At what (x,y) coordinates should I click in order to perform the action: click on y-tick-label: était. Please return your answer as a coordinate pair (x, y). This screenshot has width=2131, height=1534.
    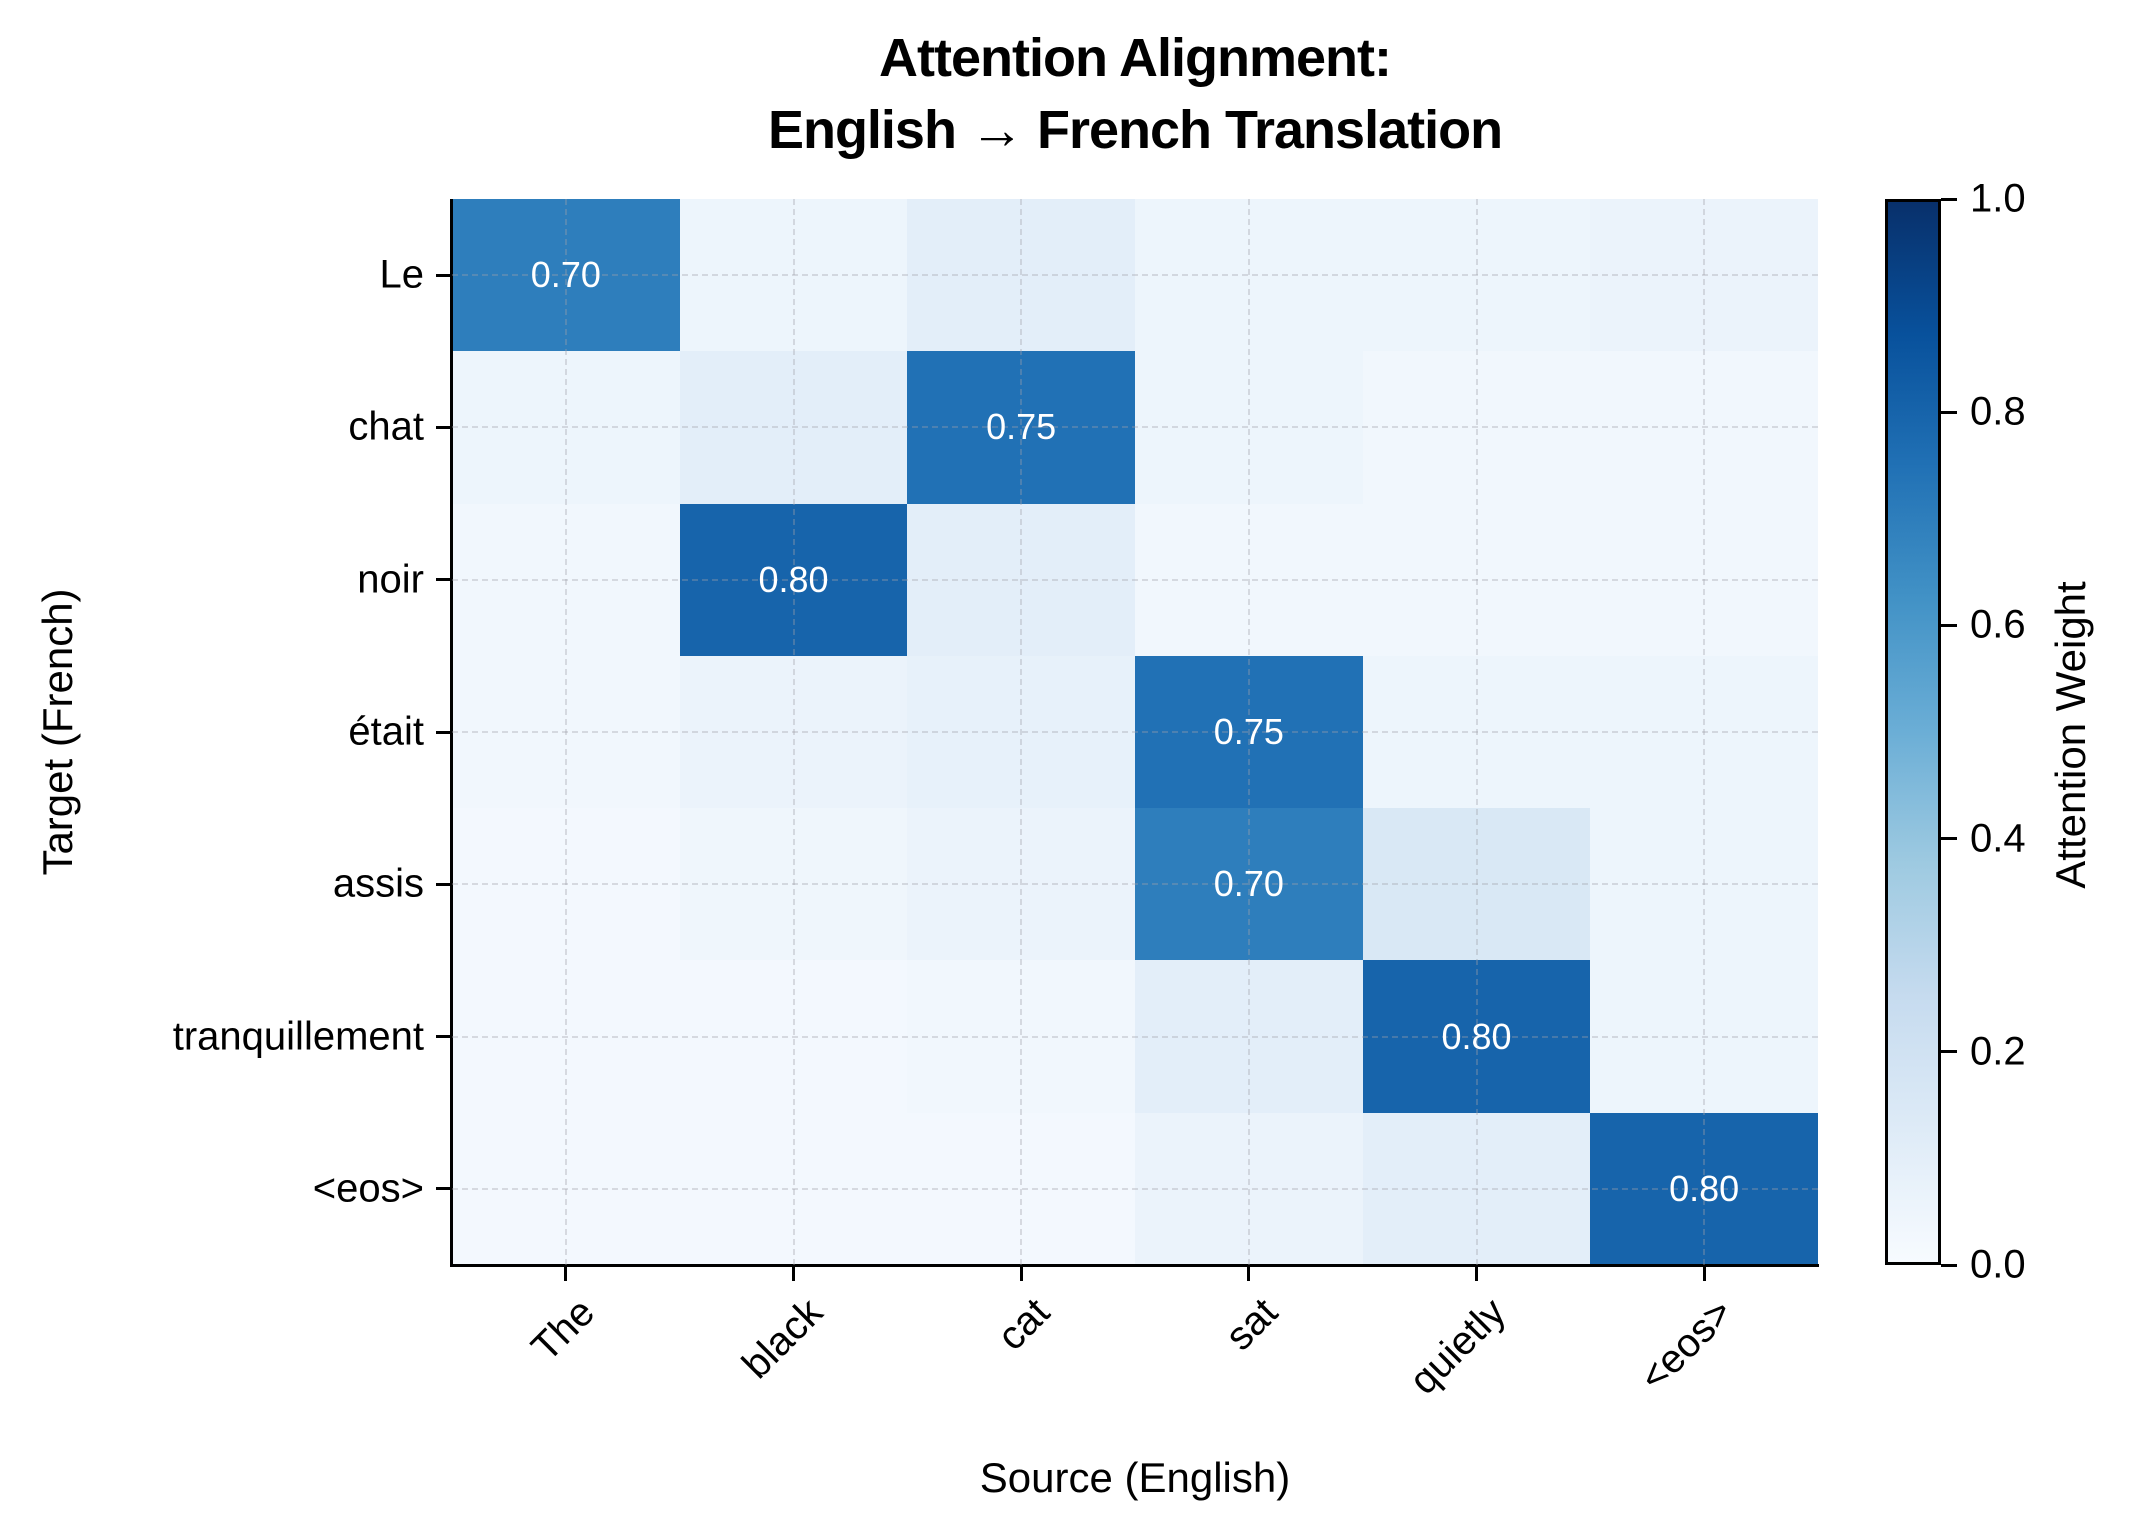
    Looking at the image, I should click on (386, 731).